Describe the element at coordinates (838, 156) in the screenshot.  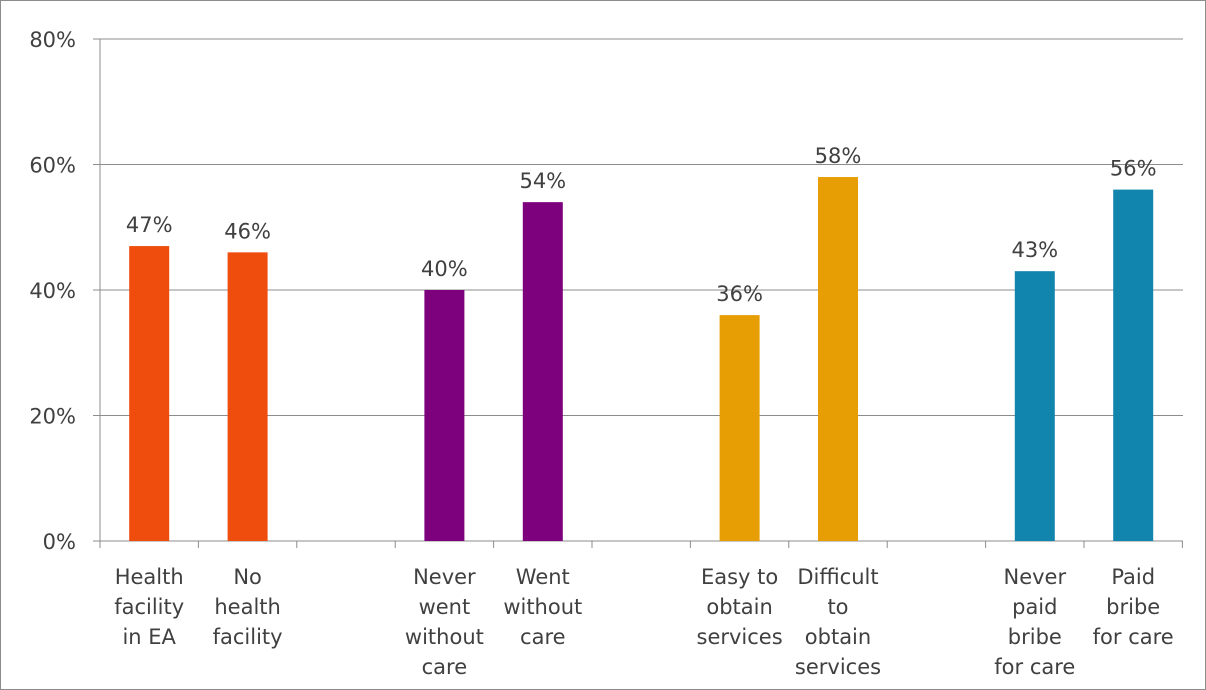
I see `data-label: 58%` at that location.